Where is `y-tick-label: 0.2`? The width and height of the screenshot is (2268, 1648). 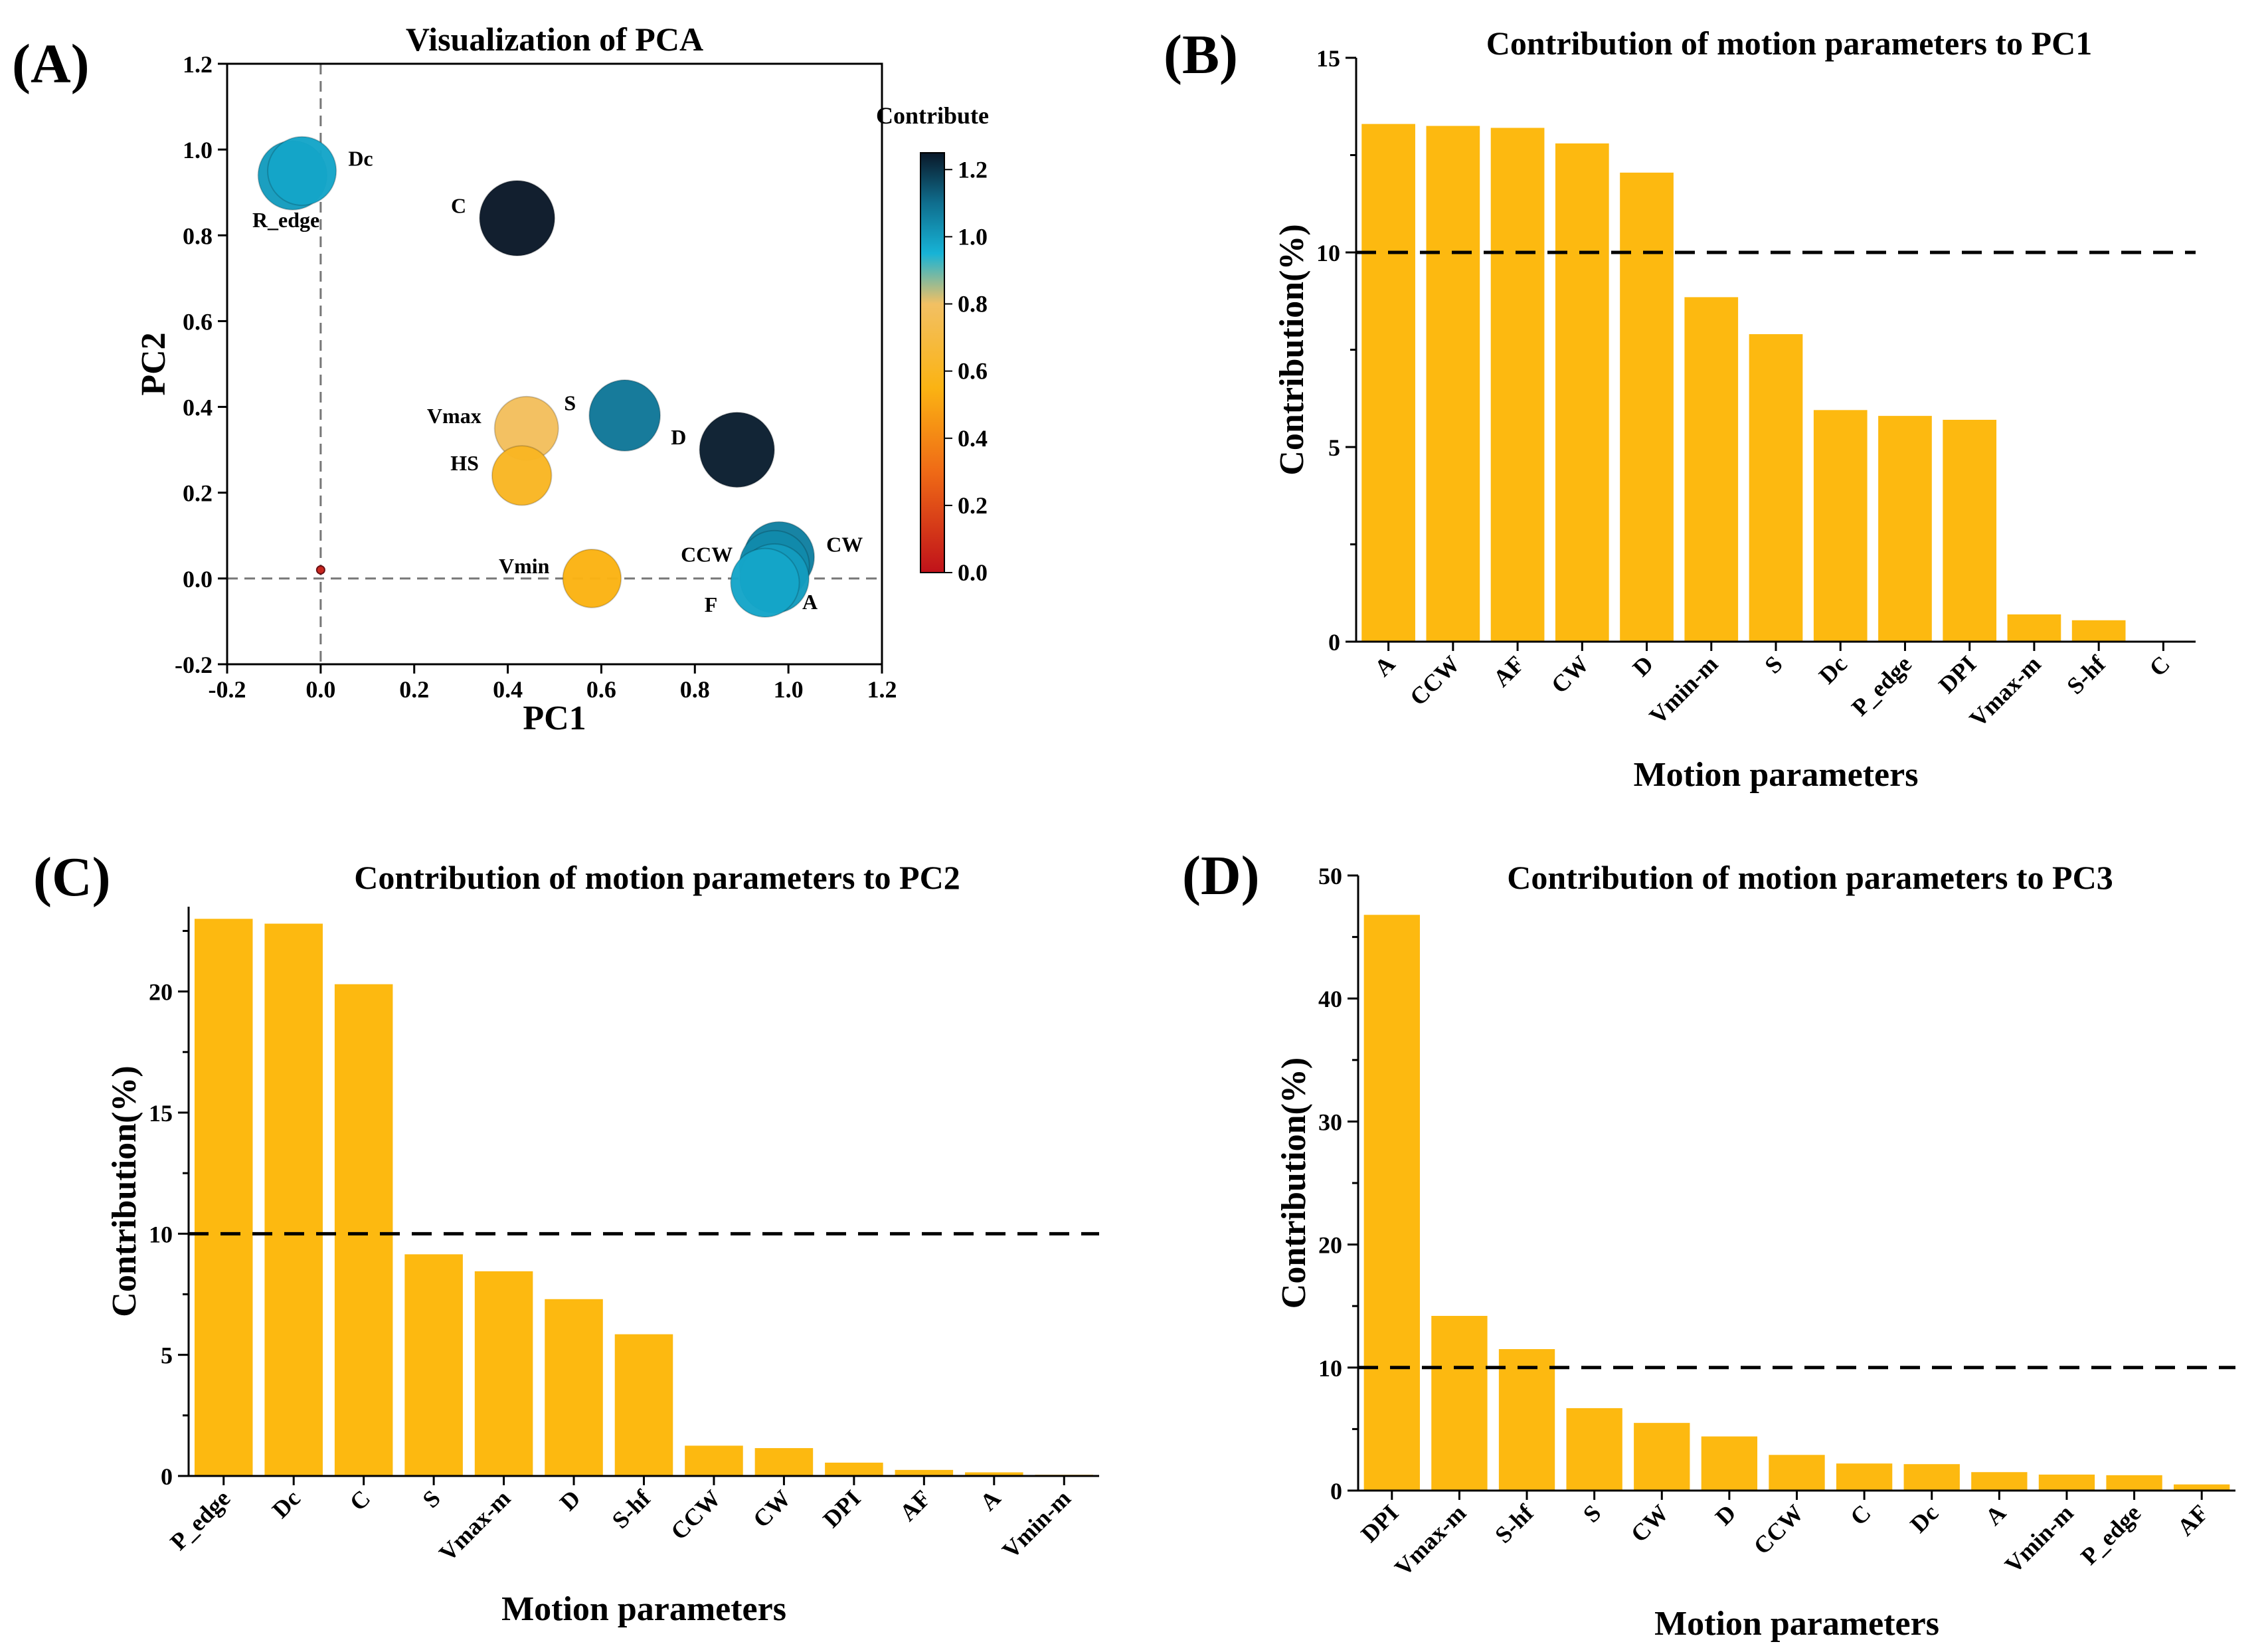 y-tick-label: 0.2 is located at coordinates (198, 493).